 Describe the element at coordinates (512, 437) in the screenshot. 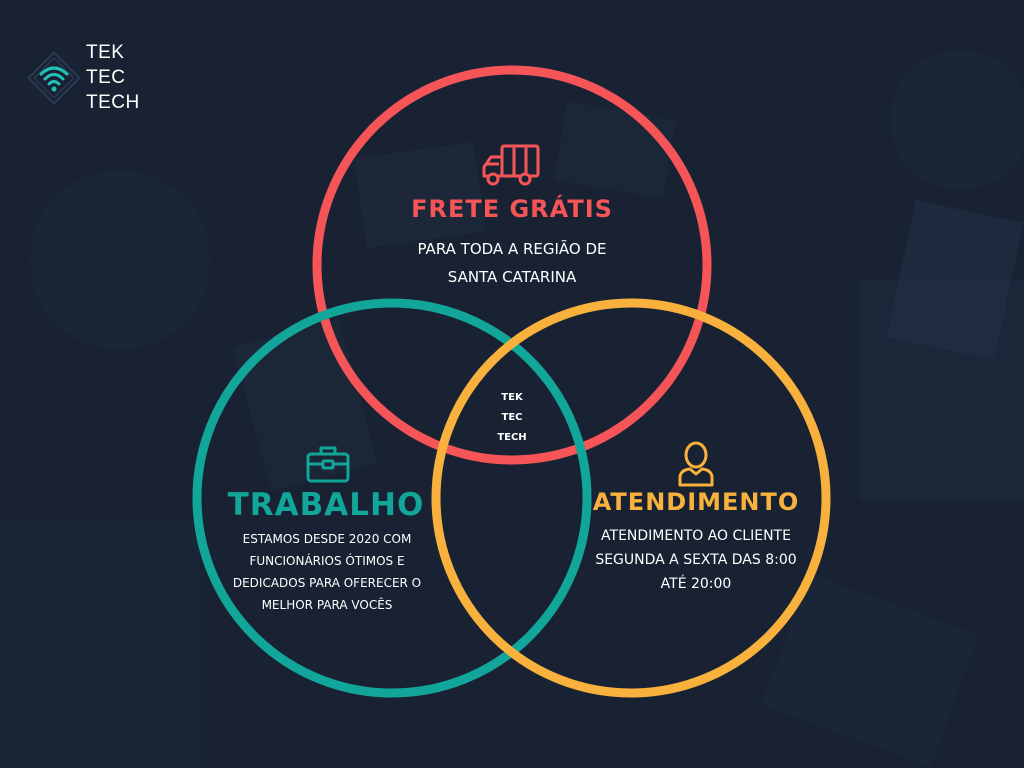

I see `center-label-line: TECH` at that location.